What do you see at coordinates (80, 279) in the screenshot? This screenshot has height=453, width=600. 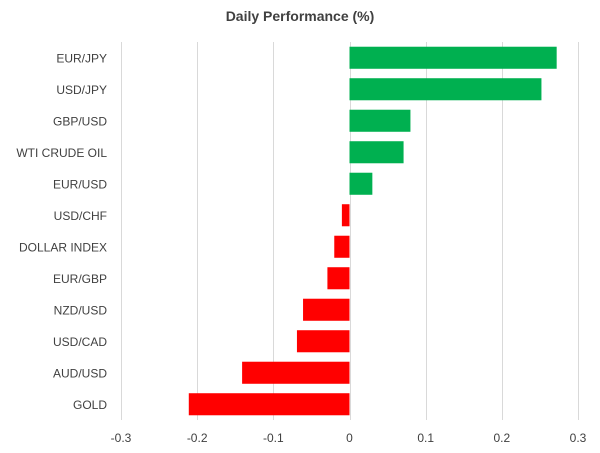 I see `category-label: EUR/GBP` at bounding box center [80, 279].